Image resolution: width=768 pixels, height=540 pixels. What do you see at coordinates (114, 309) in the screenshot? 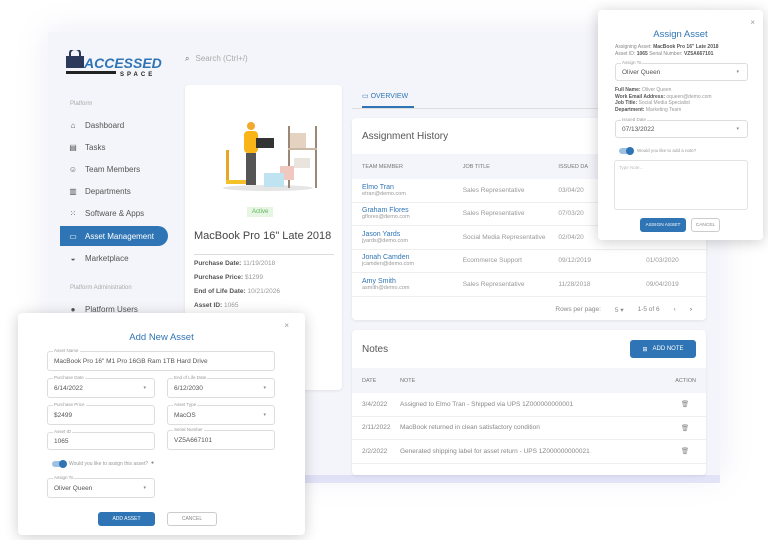
I see `sidebar-item-platform-users: ● Platform Users` at bounding box center [114, 309].